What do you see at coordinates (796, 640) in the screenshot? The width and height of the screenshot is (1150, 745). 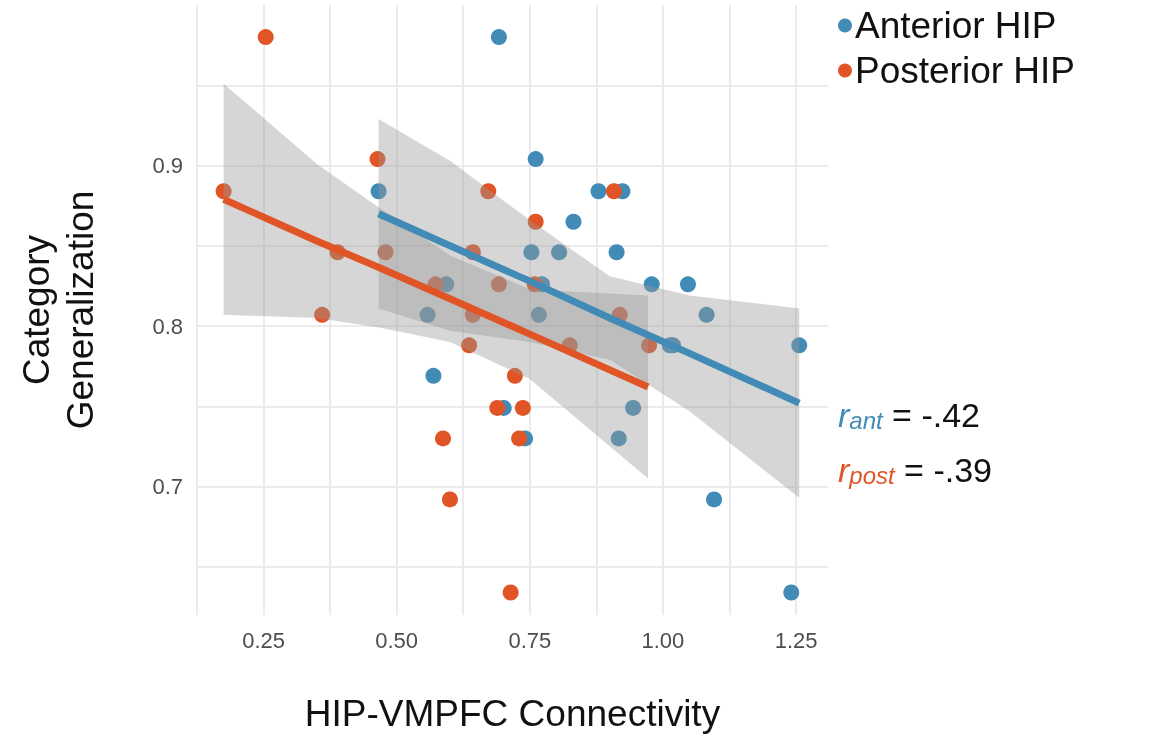 I see `x-tick-label: 1.25` at bounding box center [796, 640].